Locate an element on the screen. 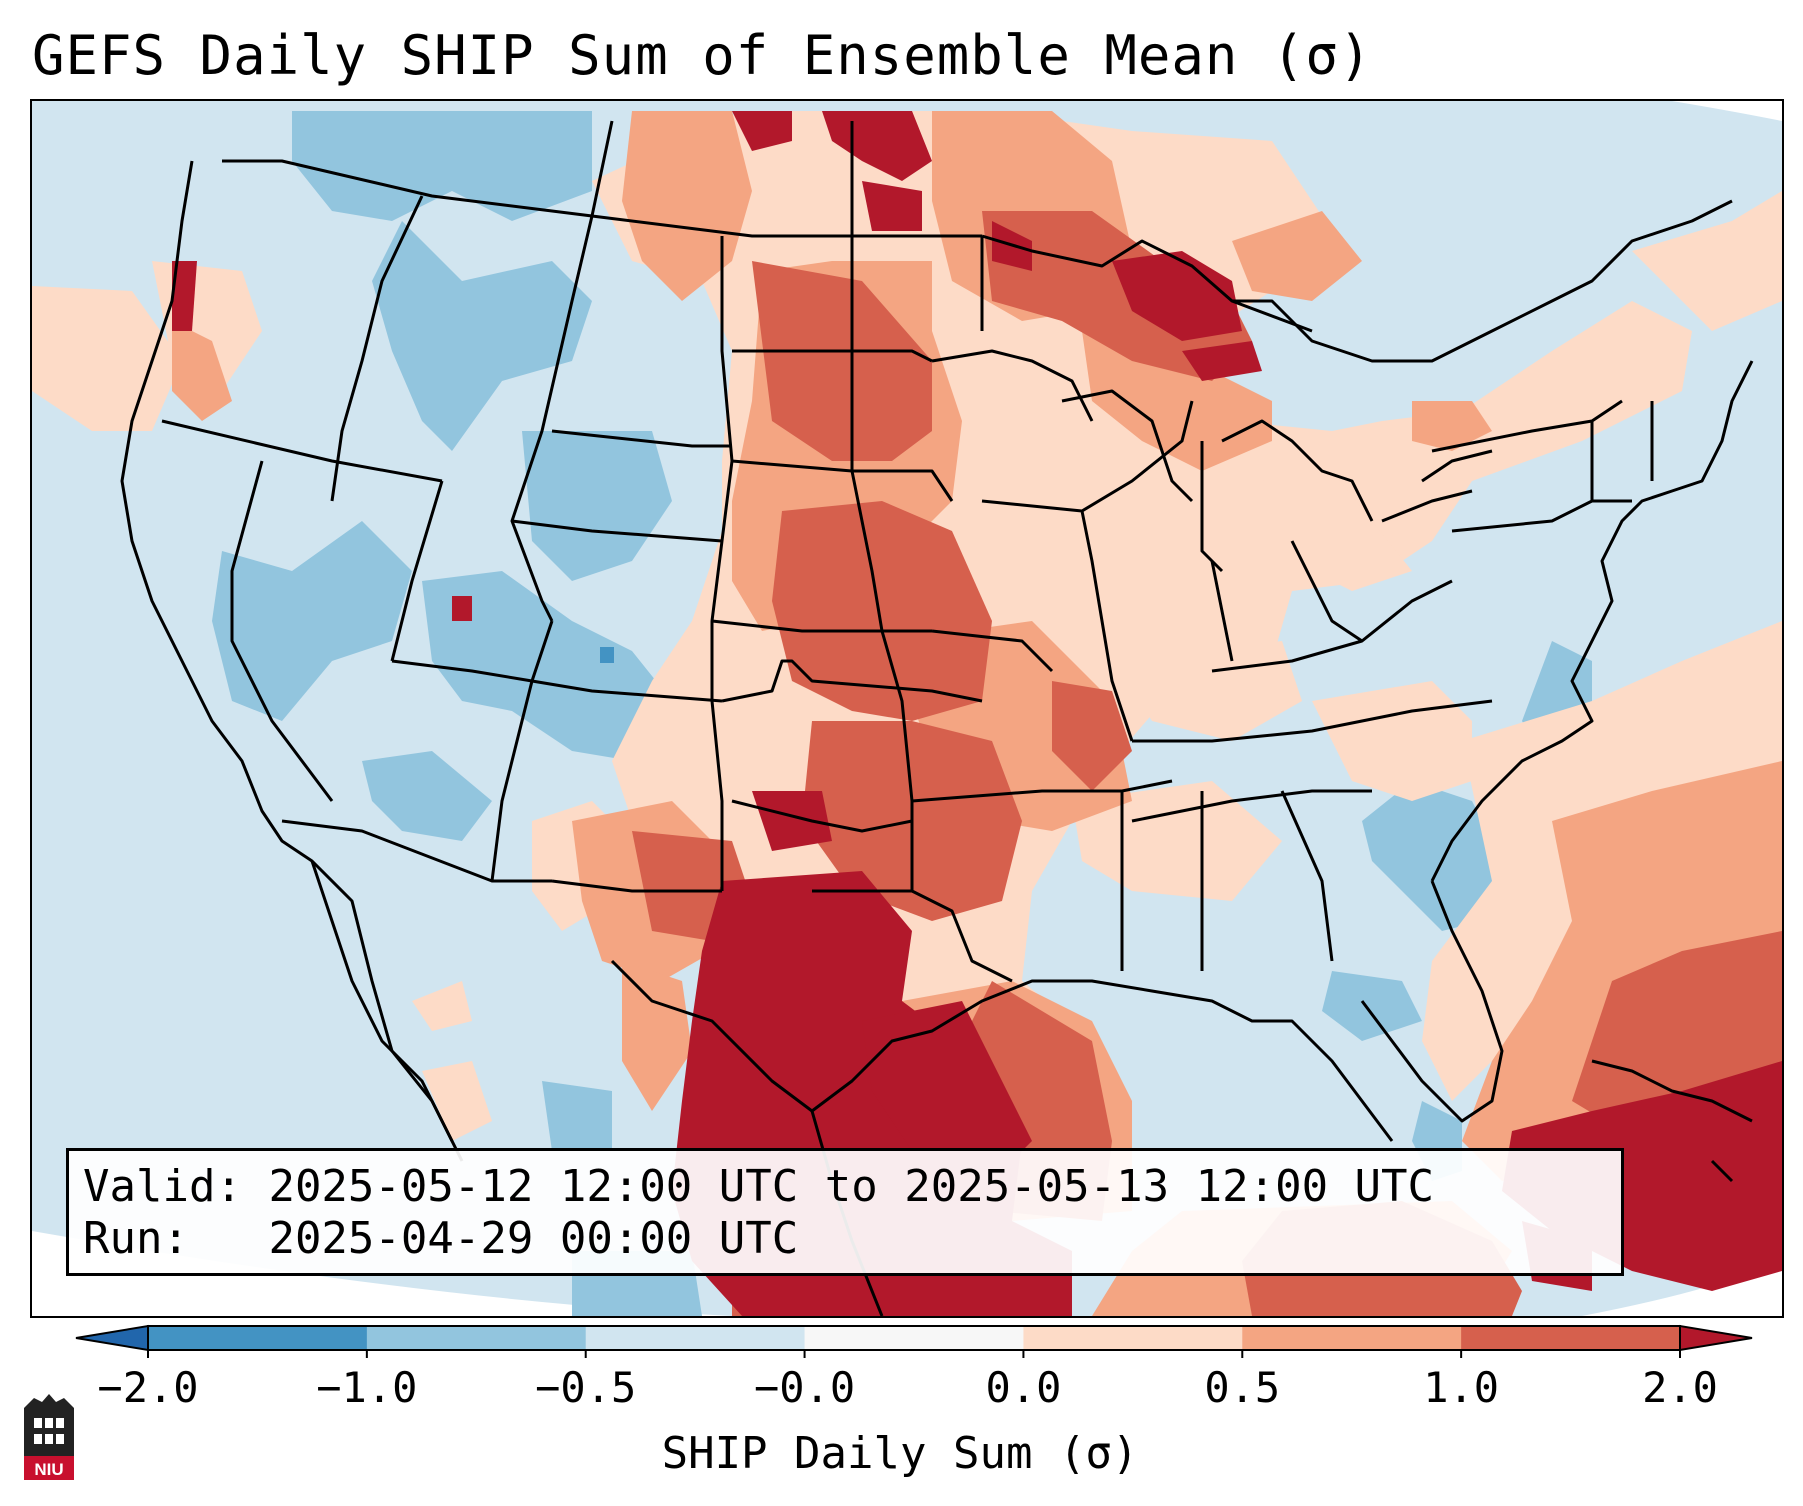 This screenshot has height=1506, width=1803. colorbar-extend-high is located at coordinates (1716, 1338).